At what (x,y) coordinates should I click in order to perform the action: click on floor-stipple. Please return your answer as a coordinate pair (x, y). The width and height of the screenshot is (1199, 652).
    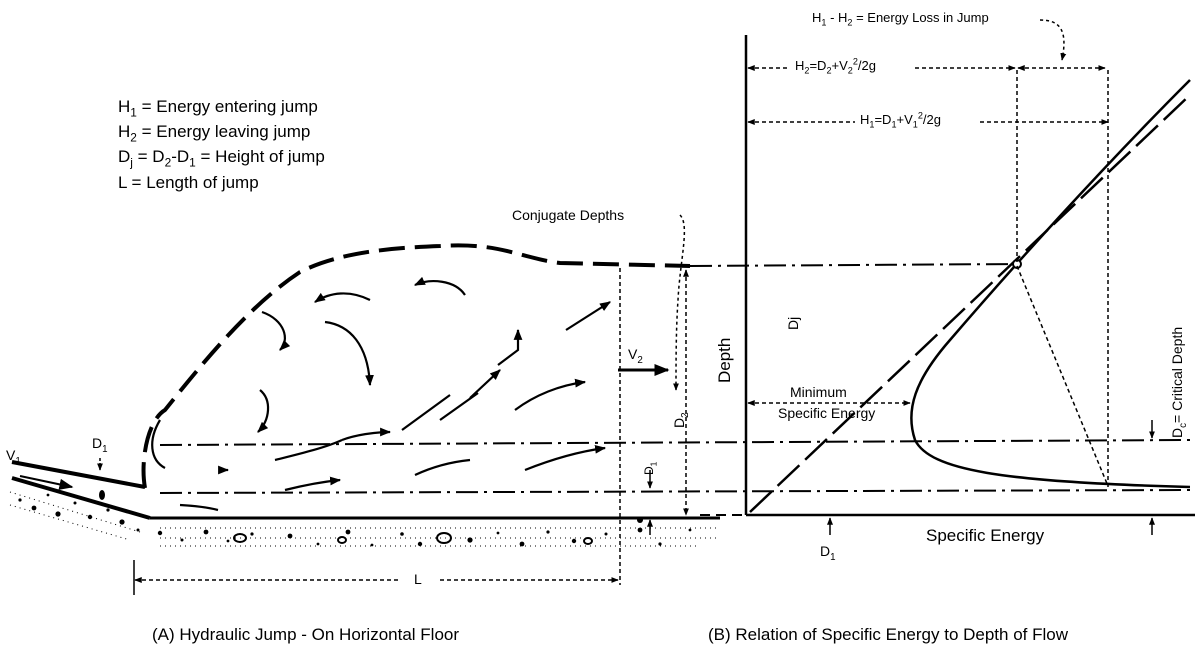
    Looking at the image, I should click on (364, 519).